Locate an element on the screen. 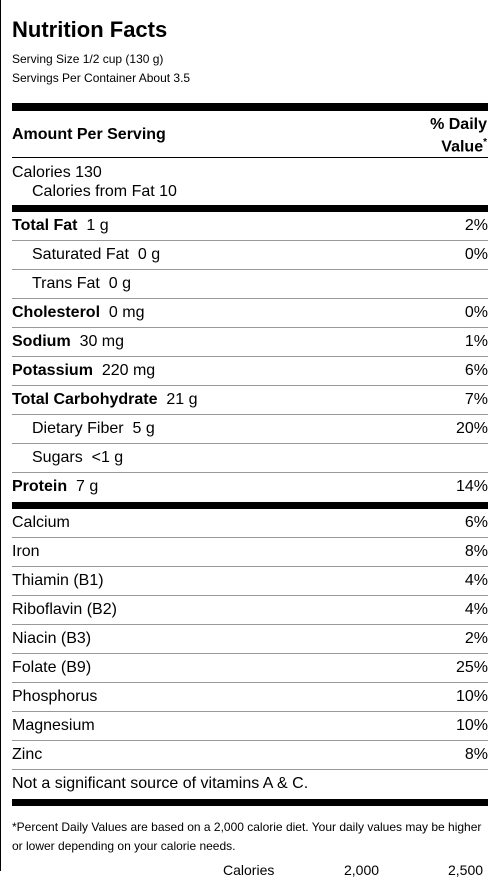  nutrient-amount: 21 g is located at coordinates (182, 399).